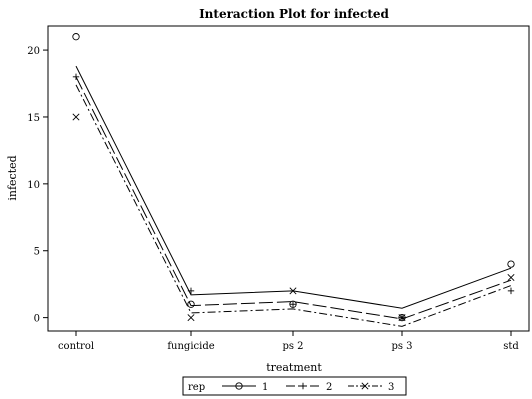  What do you see at coordinates (265, 387) in the screenshot?
I see `legend-label-rep-1: 1` at bounding box center [265, 387].